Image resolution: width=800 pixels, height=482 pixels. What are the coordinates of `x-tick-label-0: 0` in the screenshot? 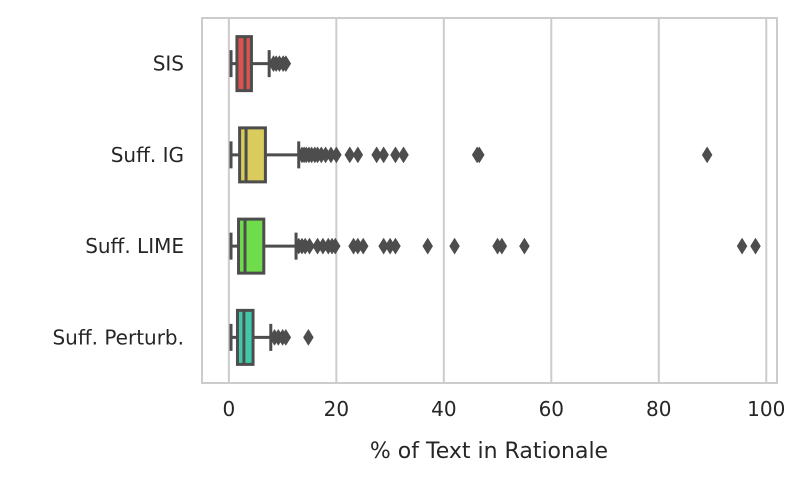 It's located at (229, 409).